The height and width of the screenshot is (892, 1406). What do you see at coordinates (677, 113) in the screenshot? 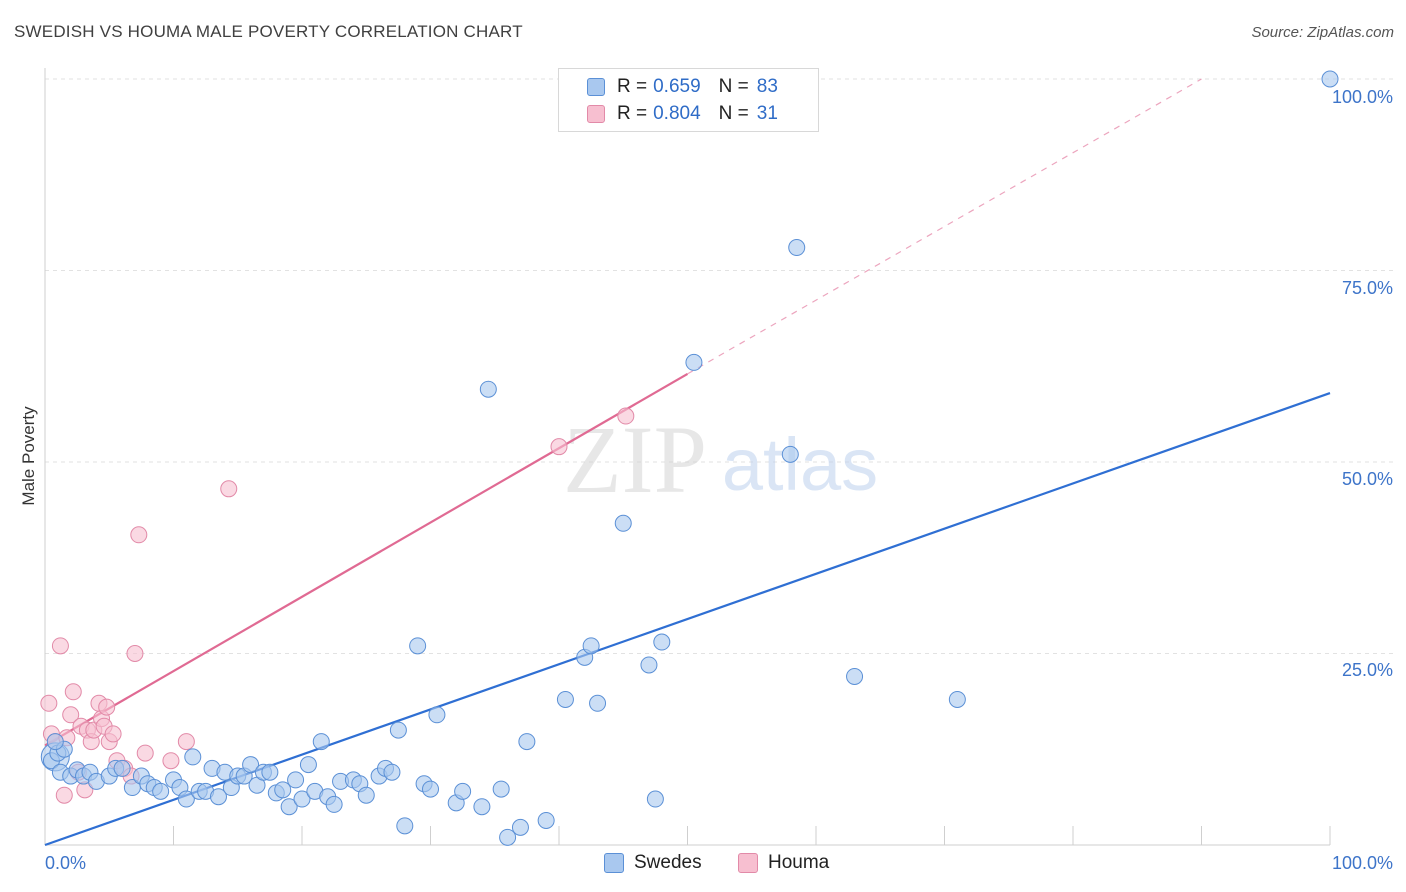
I see `legend-r-value: 0.804` at bounding box center [677, 113].